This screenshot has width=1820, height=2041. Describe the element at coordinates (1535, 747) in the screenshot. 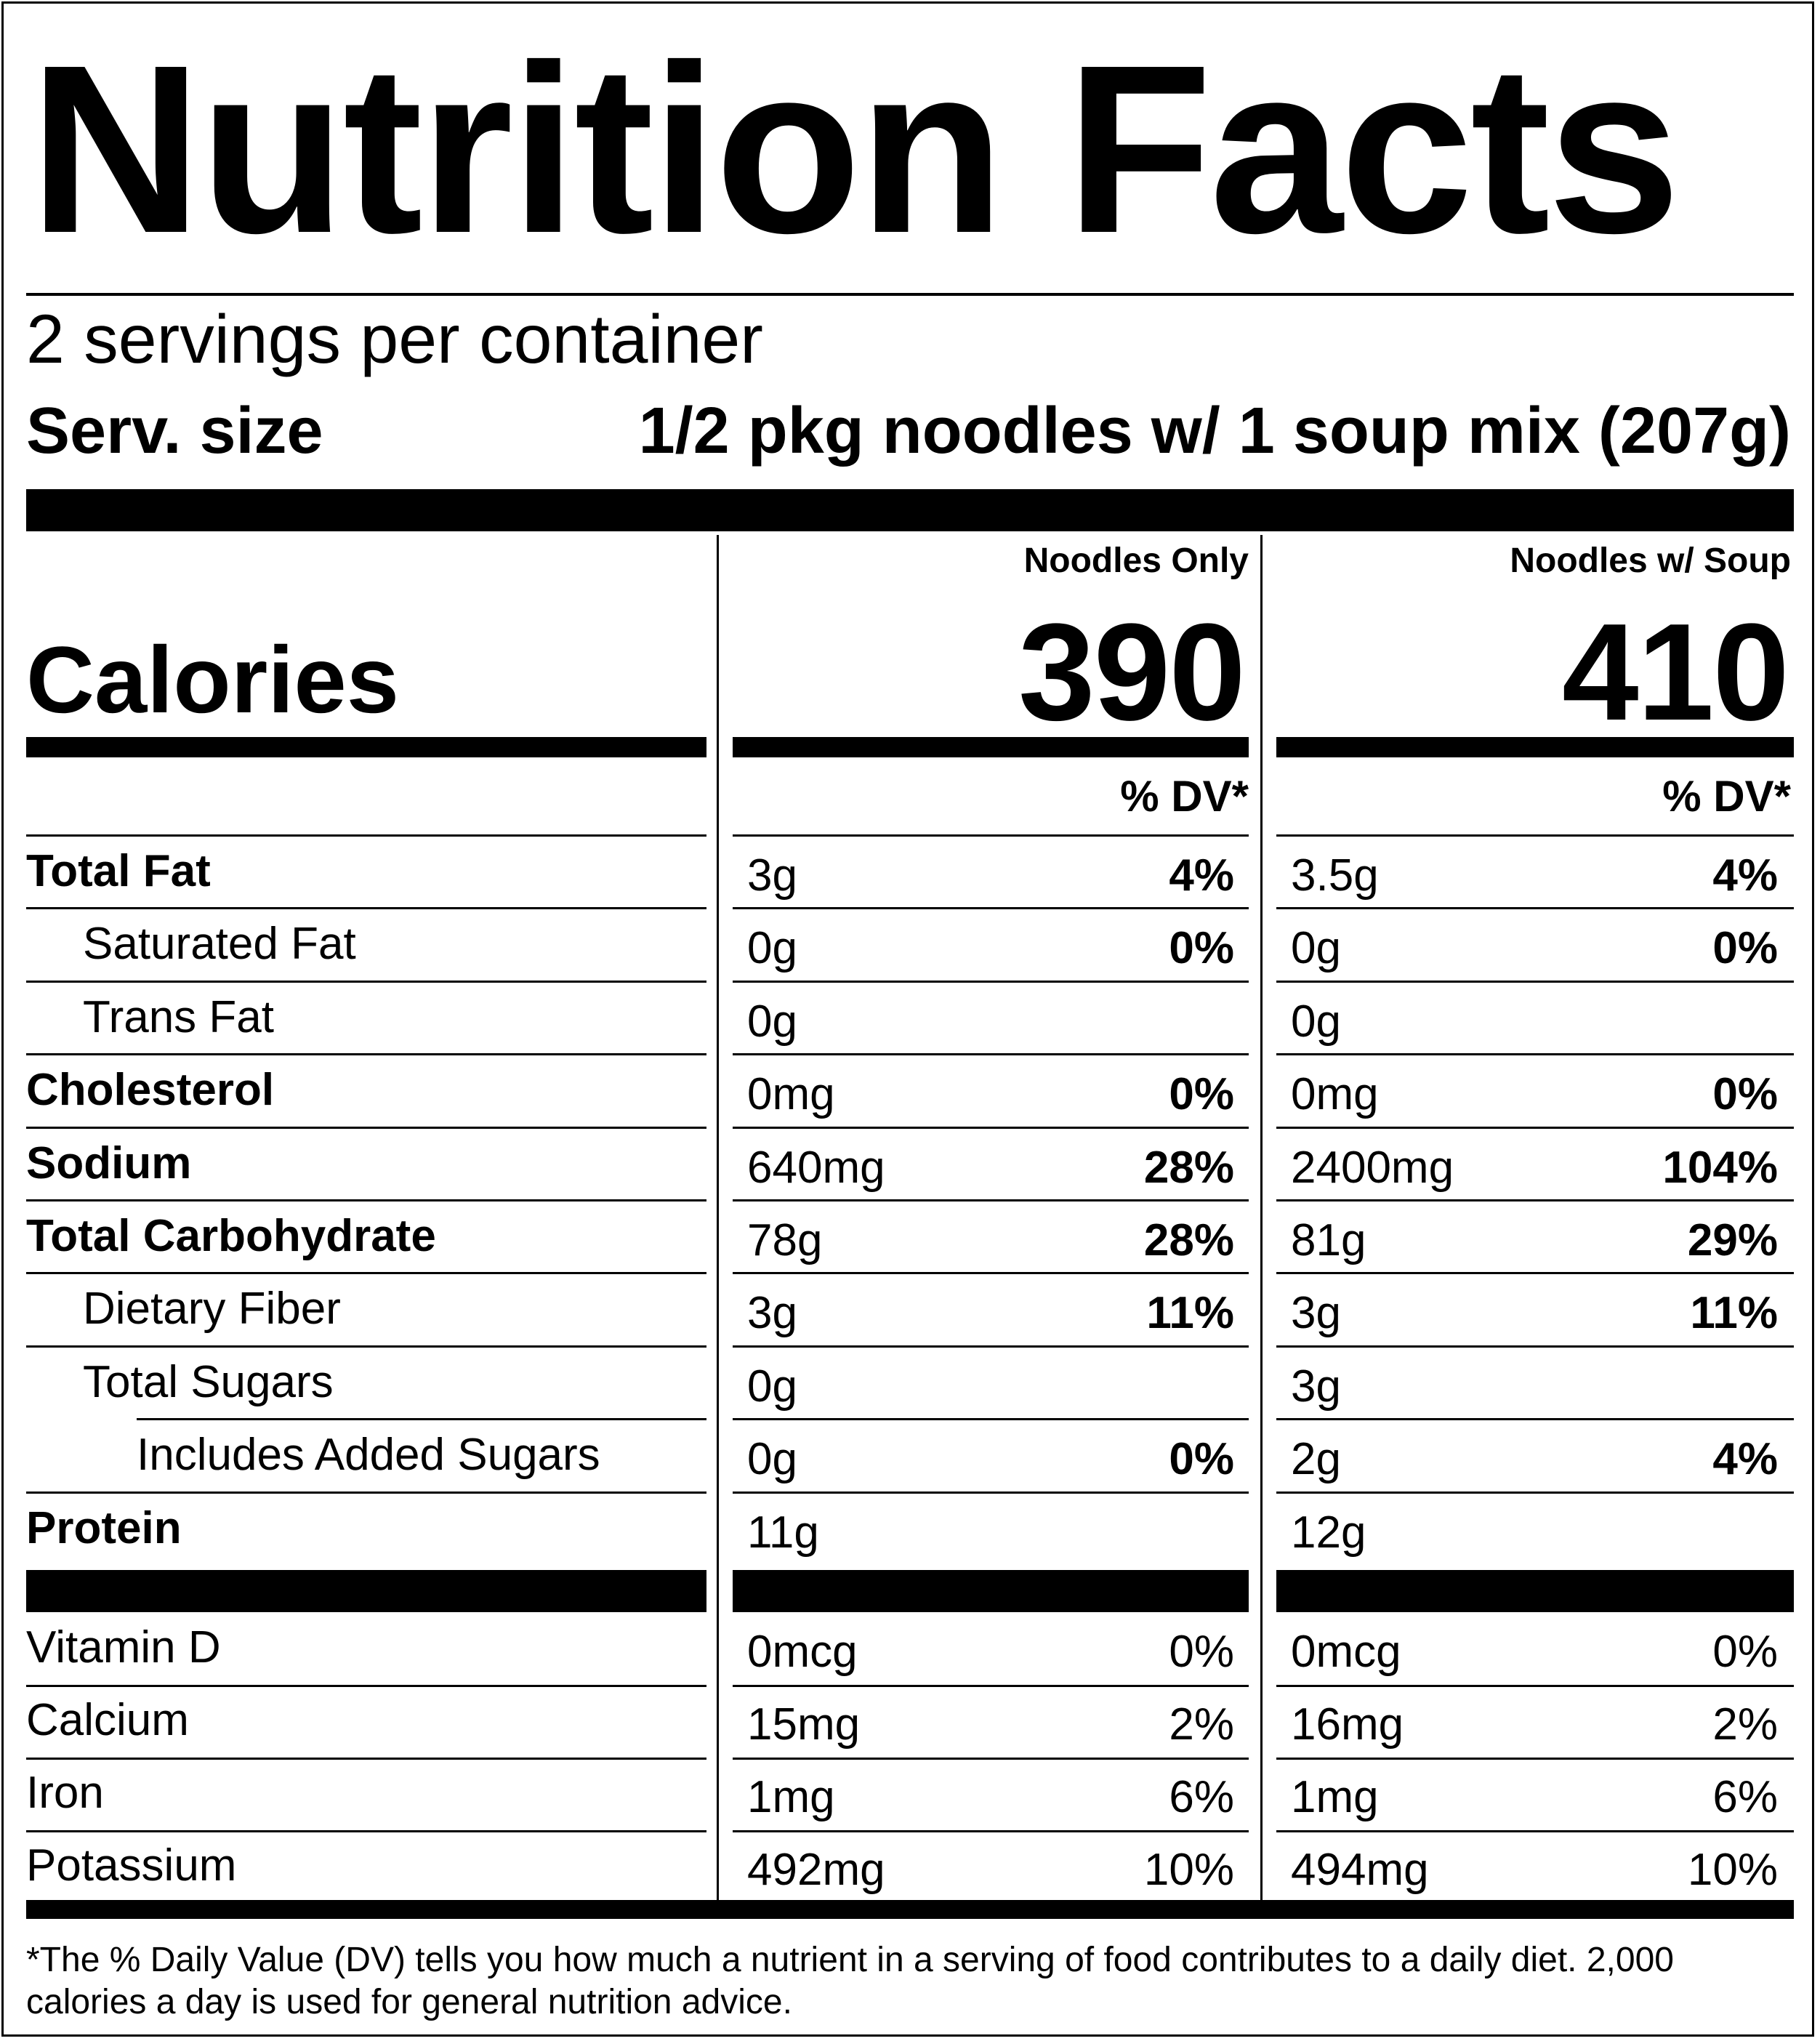

I see `calories-divider-col2` at that location.